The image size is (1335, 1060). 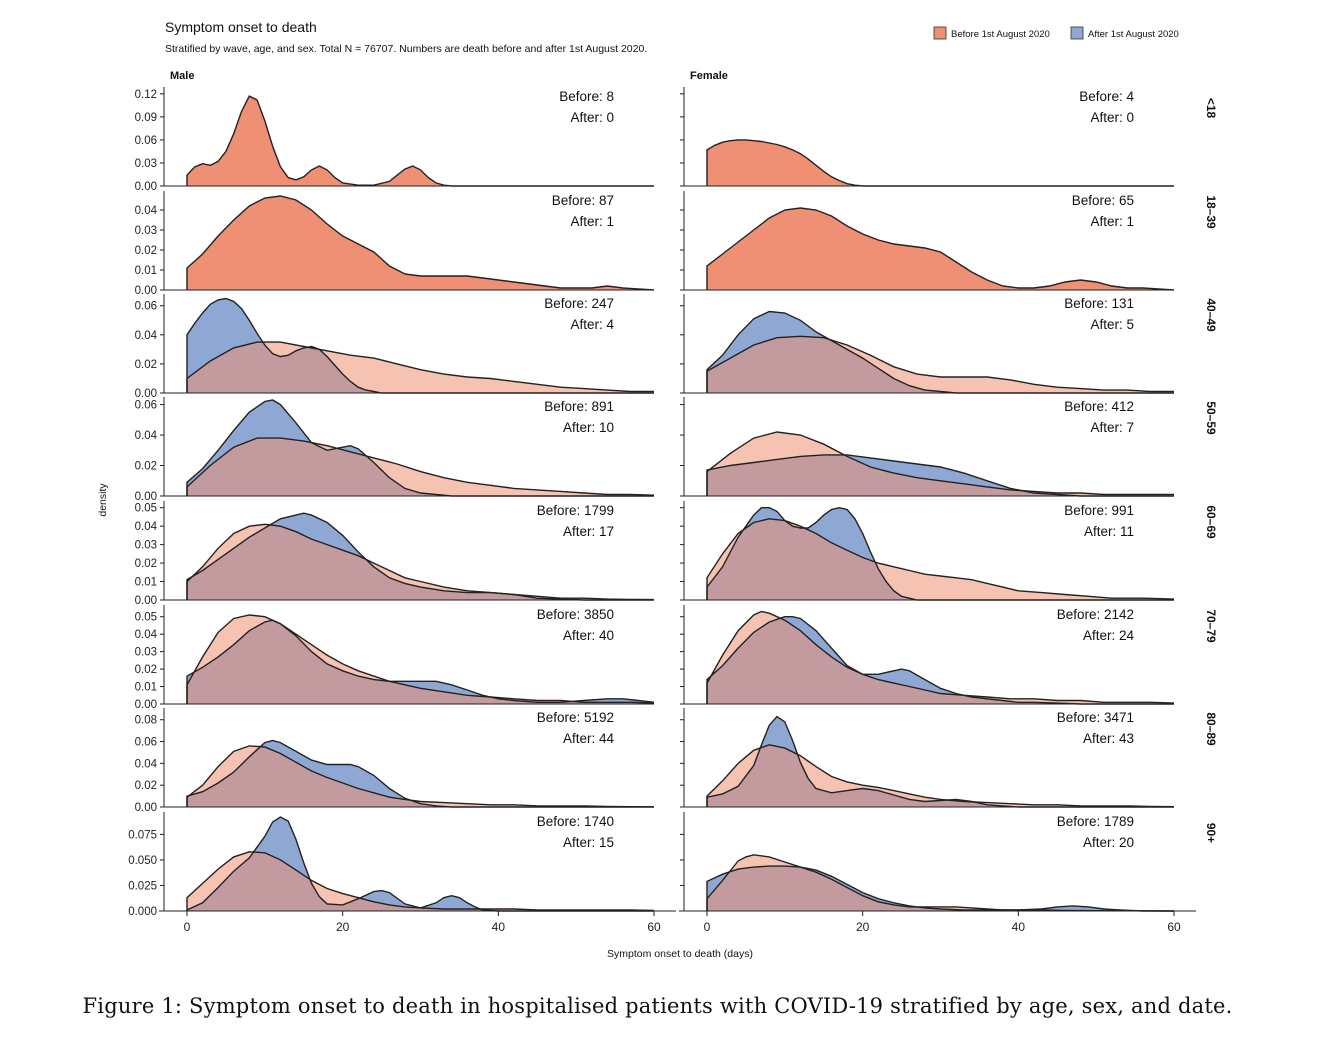 I want to click on panel-50–59-female: Before: 412 After: 7, so click(x=927, y=447).